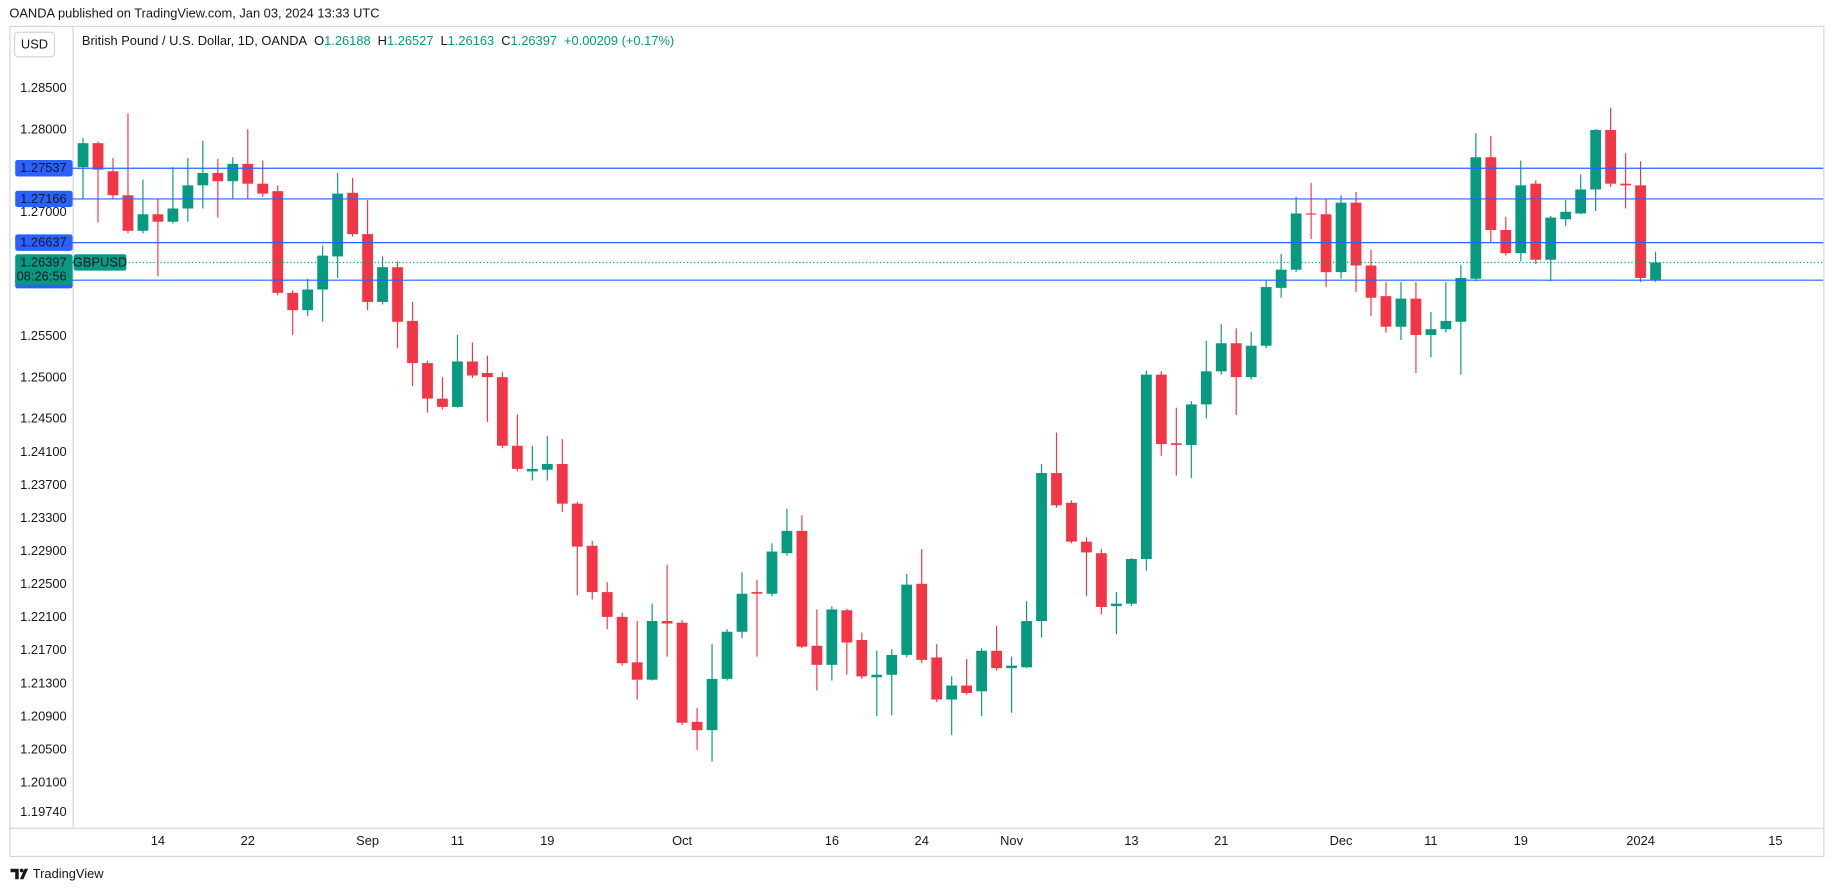  What do you see at coordinates (43, 198) in the screenshot?
I see `level-label: 1.27166` at bounding box center [43, 198].